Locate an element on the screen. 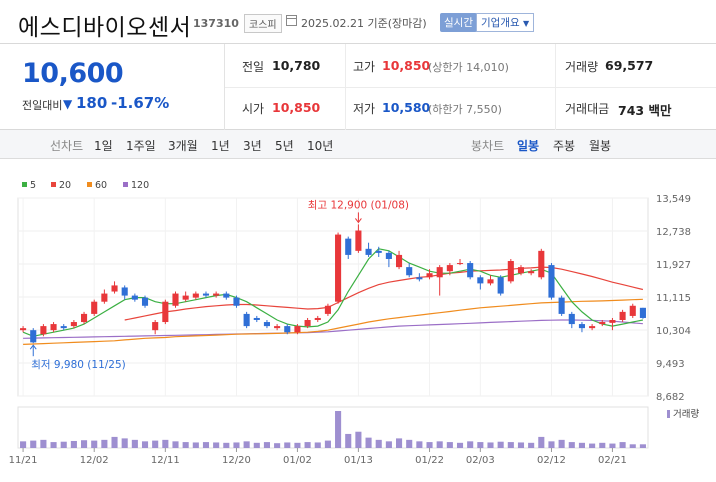  current-price-box: 10,600 전일대비 ▼ 180 -1.67% is located at coordinates (112, 87).